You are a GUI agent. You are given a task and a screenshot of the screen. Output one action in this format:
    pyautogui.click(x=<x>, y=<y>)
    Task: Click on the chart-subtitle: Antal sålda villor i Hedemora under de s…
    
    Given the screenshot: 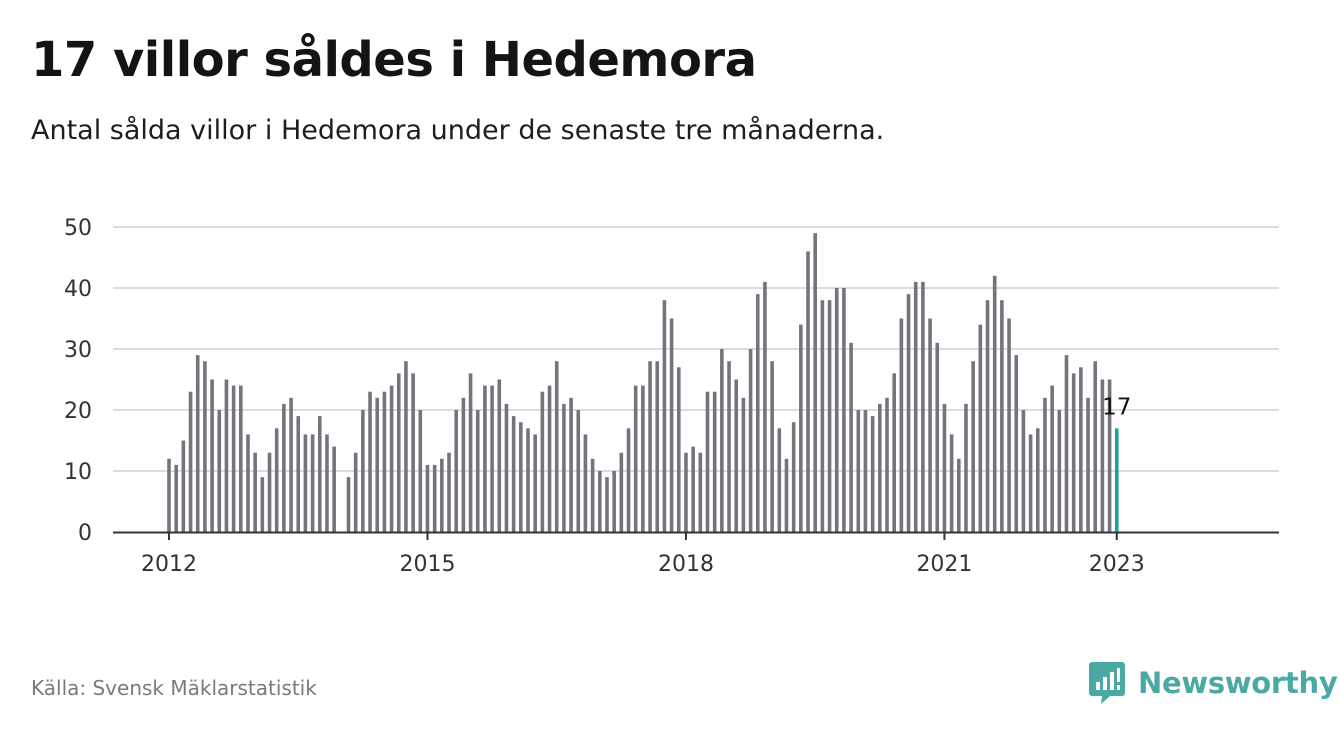 What is the action you would take?
    pyautogui.click(x=458, y=130)
    